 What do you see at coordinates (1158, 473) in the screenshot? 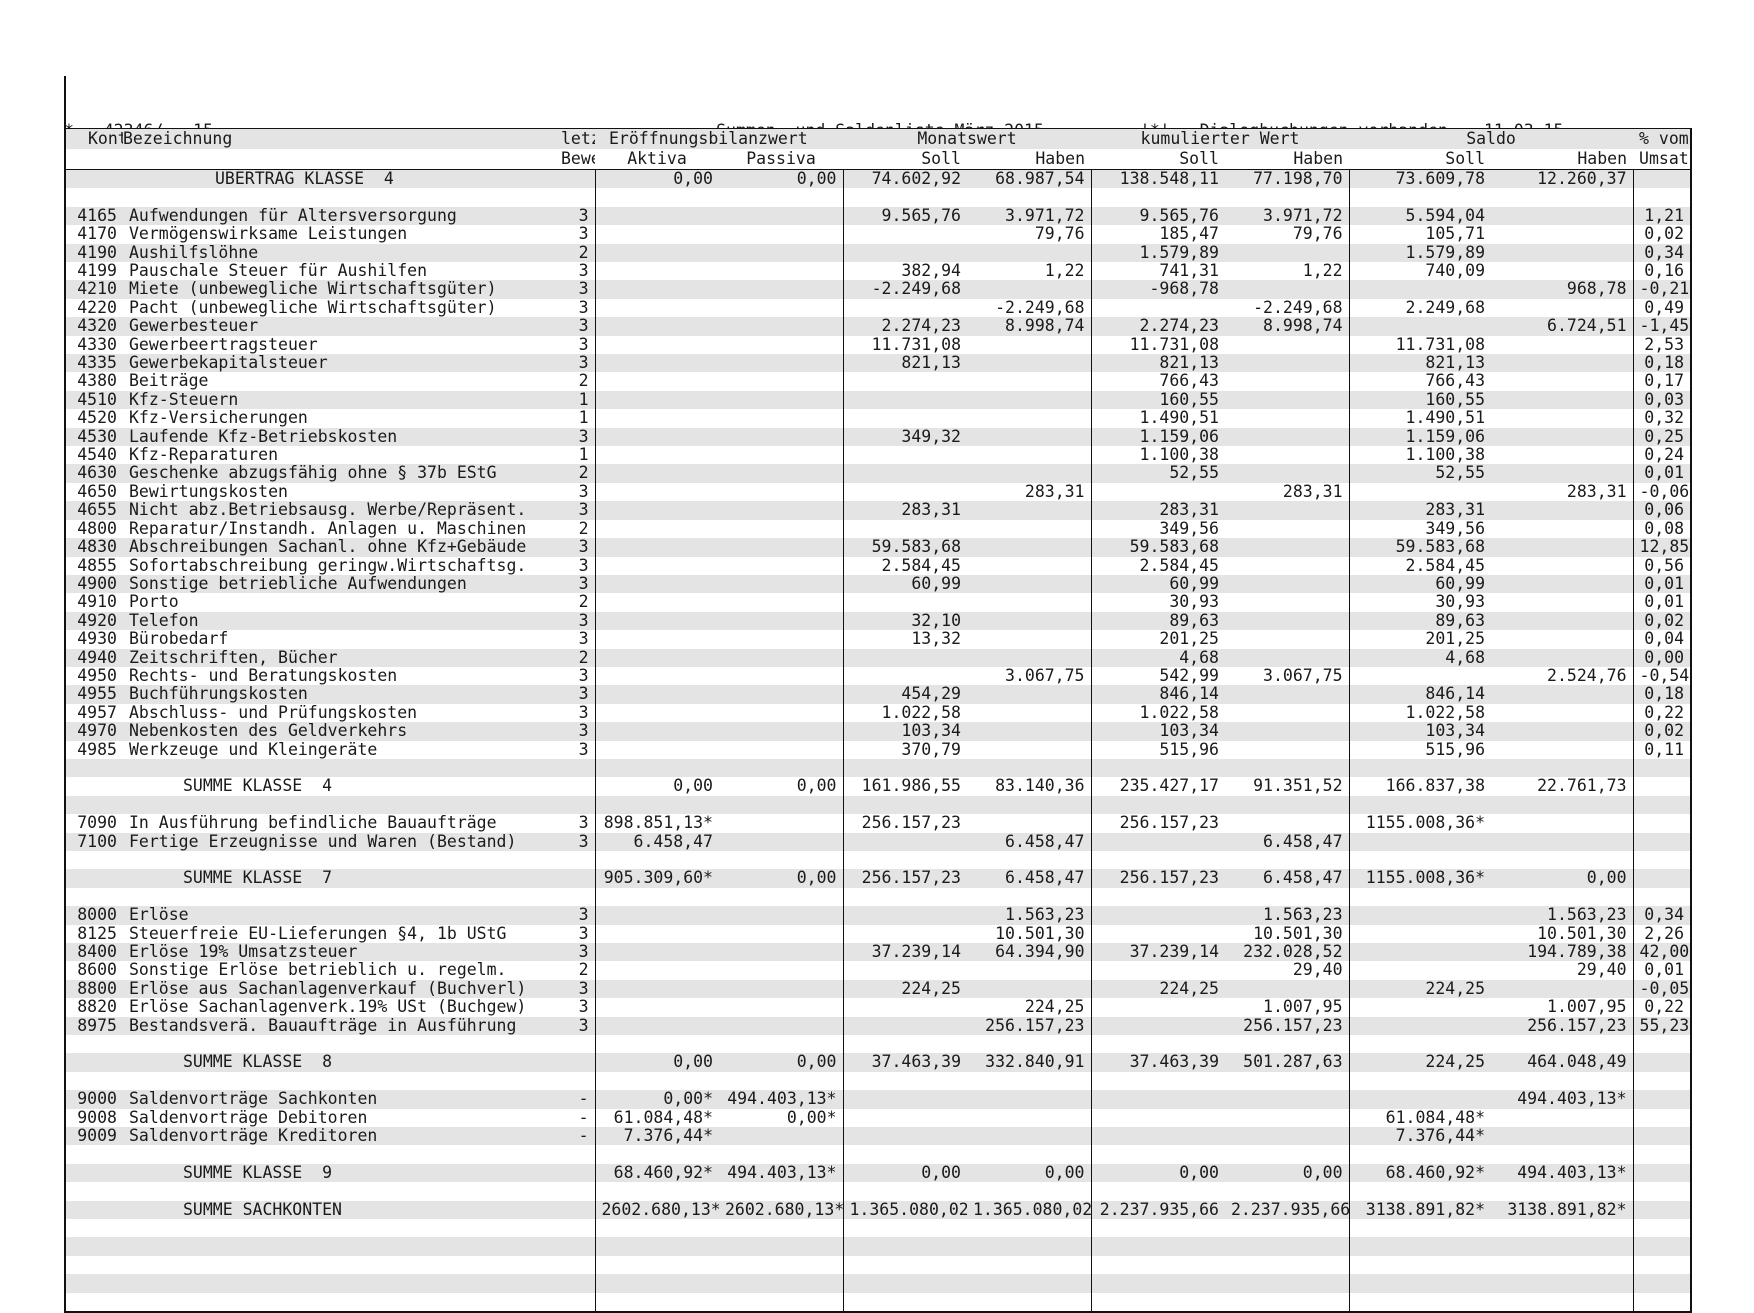
I see `cell-kum-soll: 52,55` at bounding box center [1158, 473].